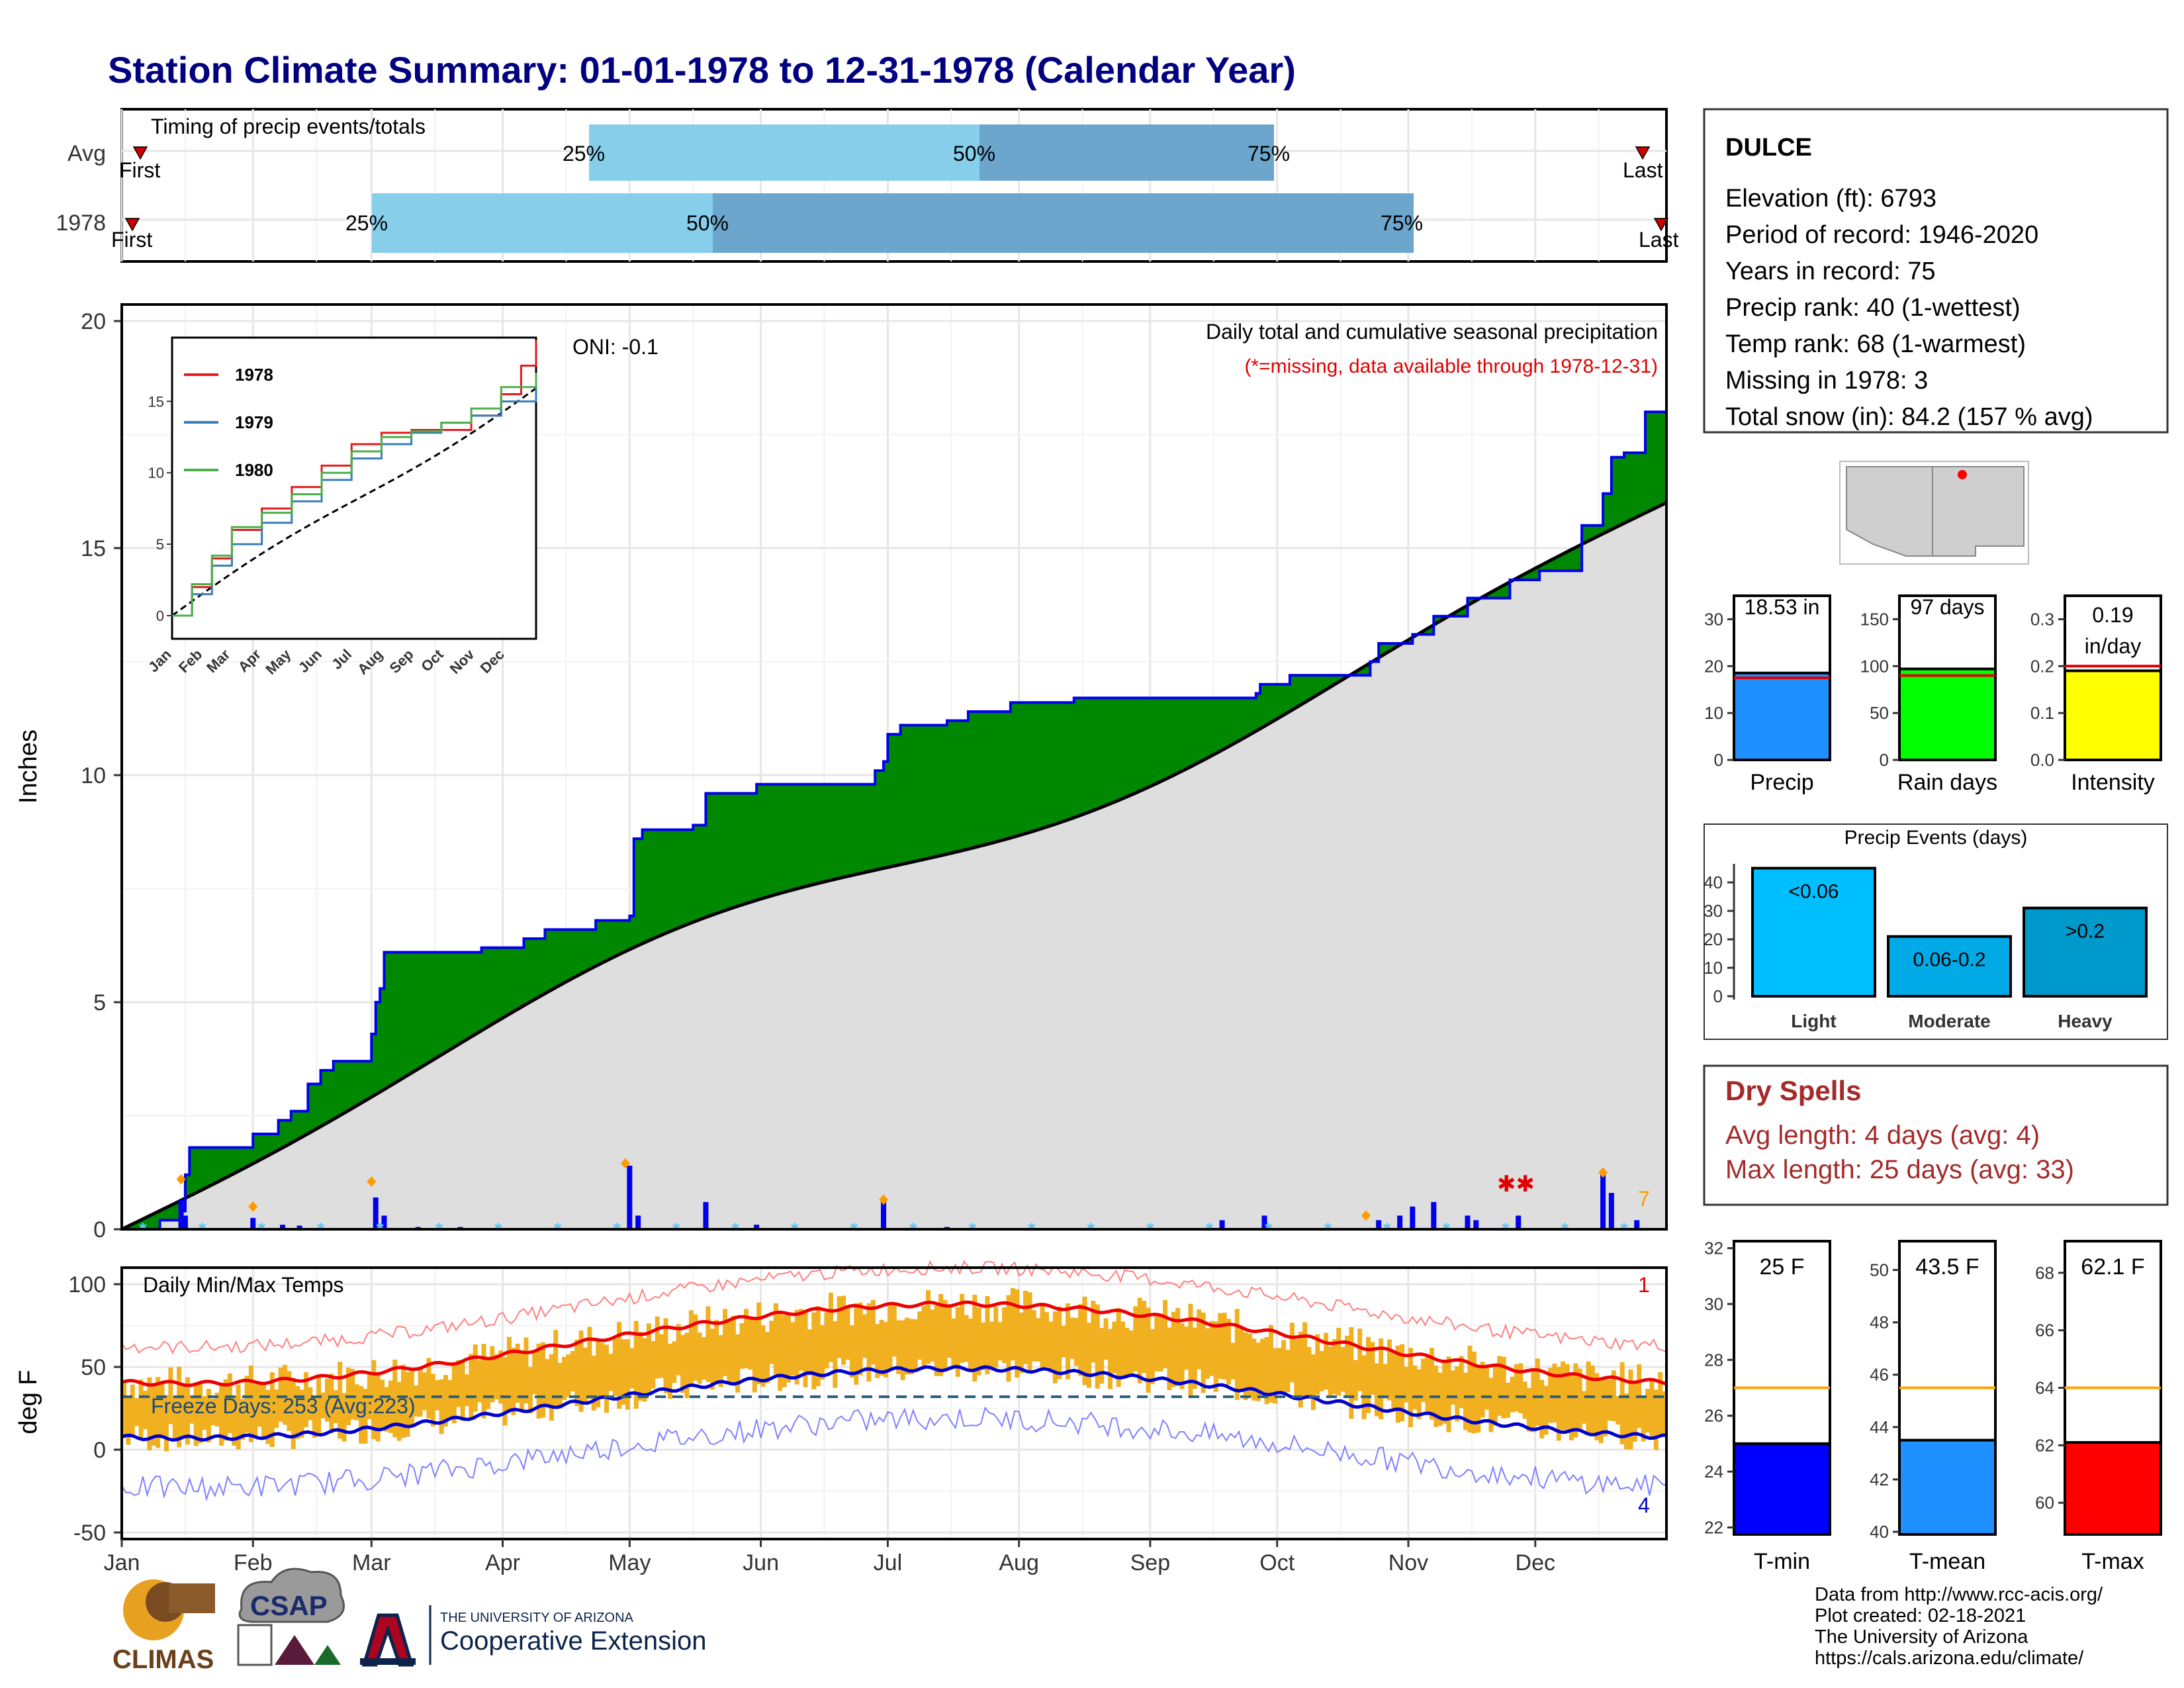 The width and height of the screenshot is (2184, 1688). I want to click on mini-bar, so click(1782, 716).